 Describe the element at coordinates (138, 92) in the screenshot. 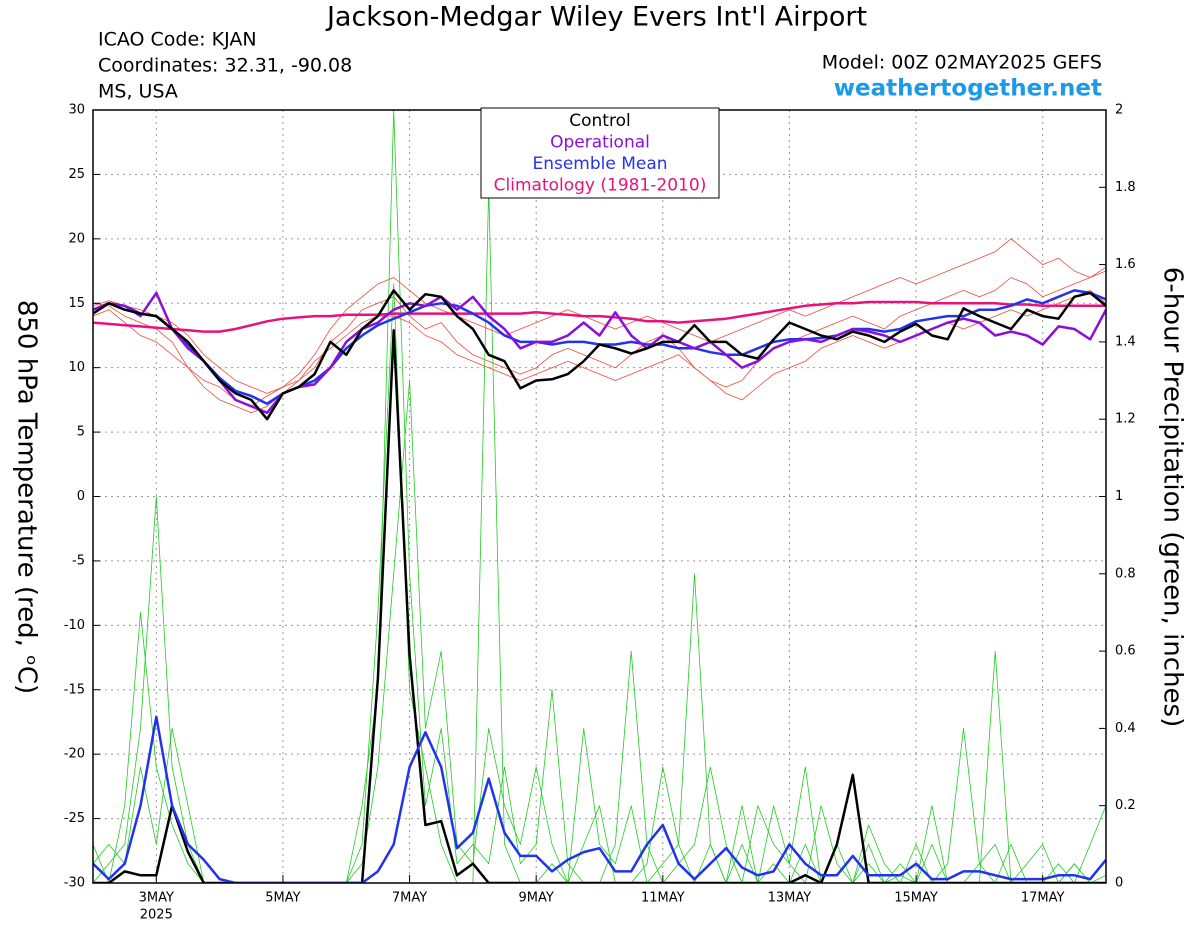

I see `info-line: MS, USA` at that location.